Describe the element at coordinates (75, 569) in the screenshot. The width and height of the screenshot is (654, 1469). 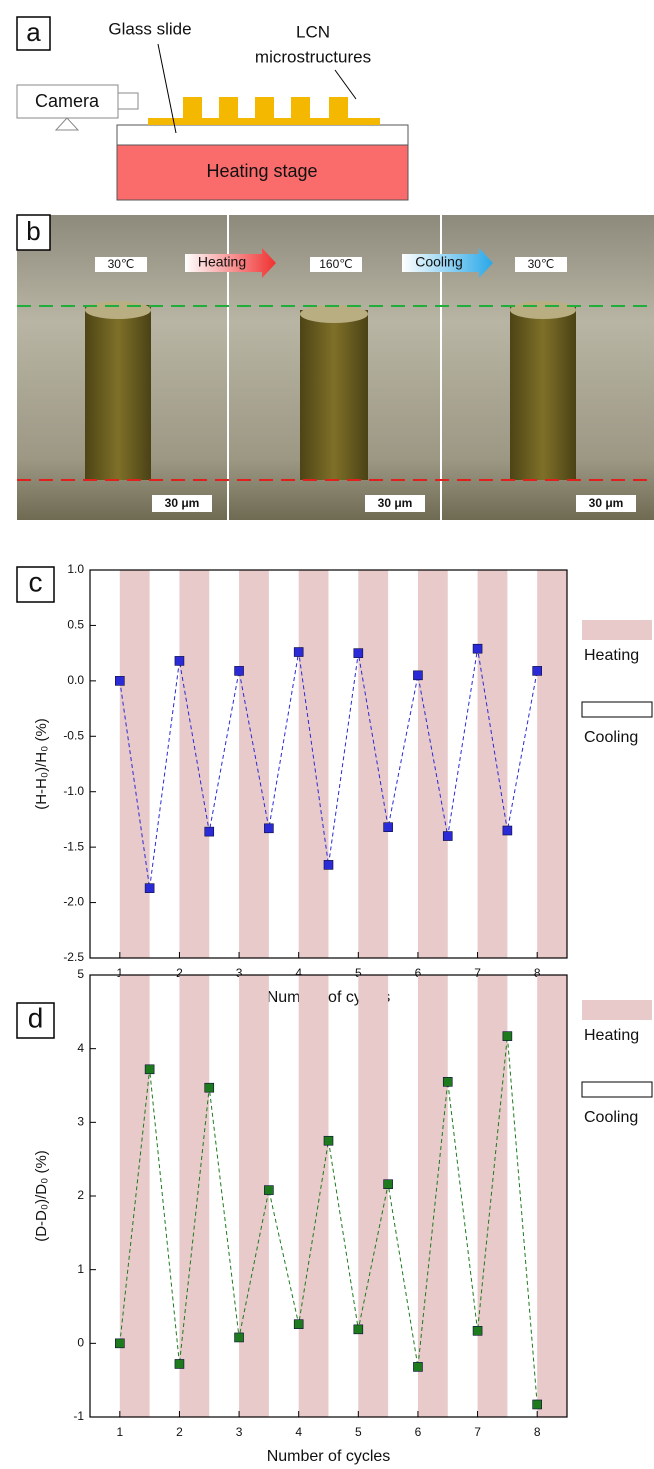
I see `y-tick-label: 1.0` at that location.